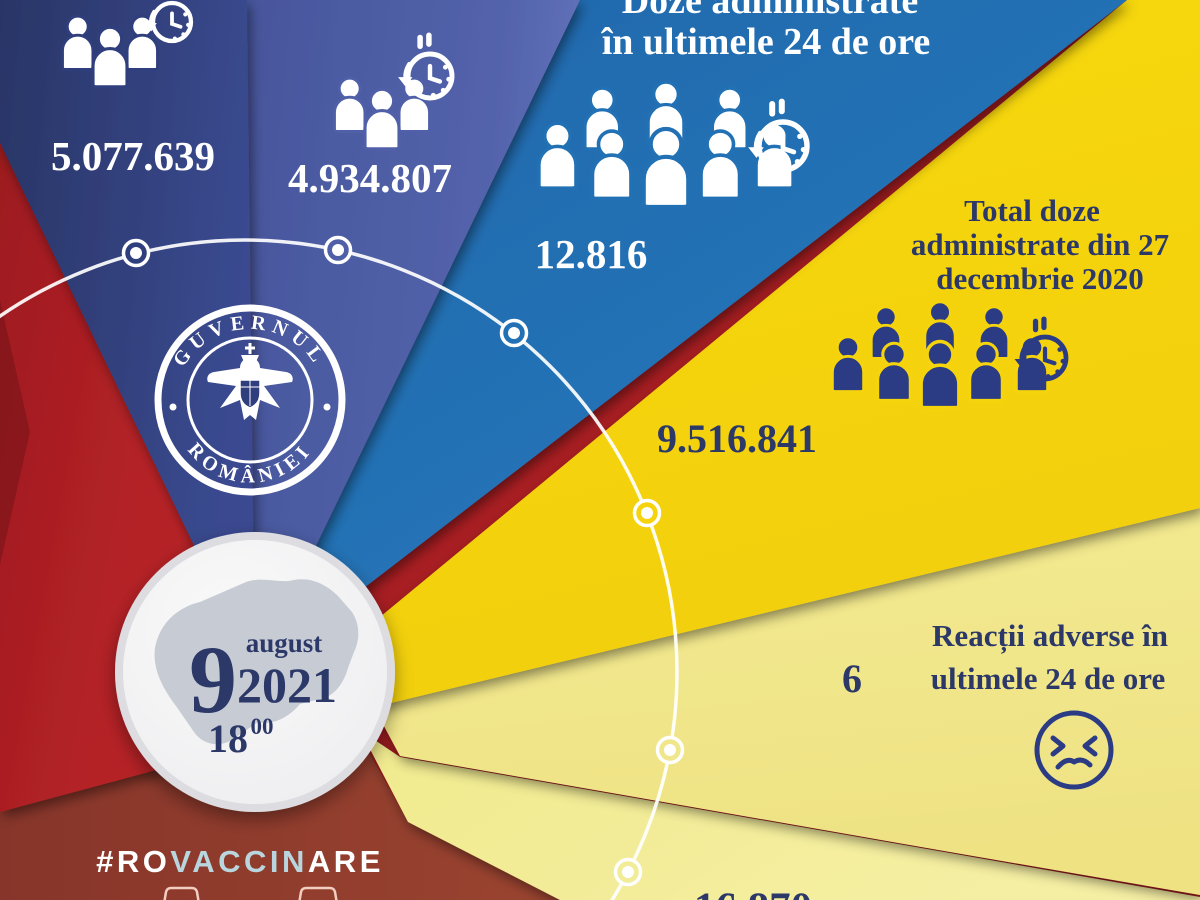 The width and height of the screenshot is (1200, 900). I want to click on value-total-doses: 9.516.841, so click(737, 438).